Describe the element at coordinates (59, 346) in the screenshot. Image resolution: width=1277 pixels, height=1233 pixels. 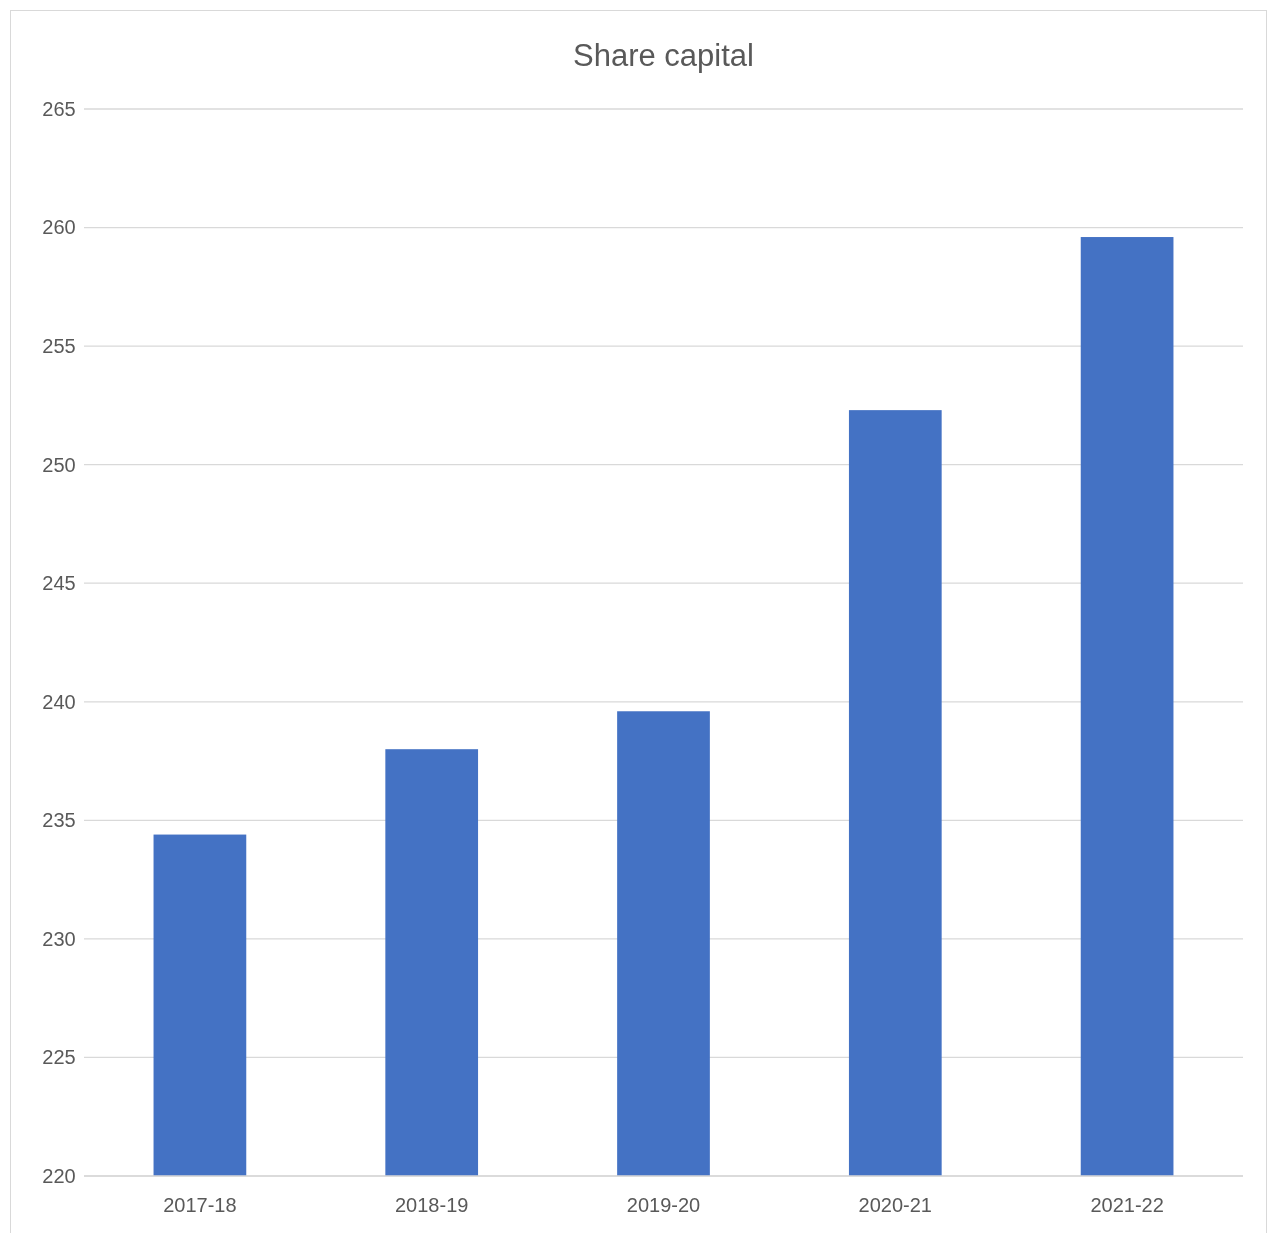
I see `y-tick-label: 255` at that location.